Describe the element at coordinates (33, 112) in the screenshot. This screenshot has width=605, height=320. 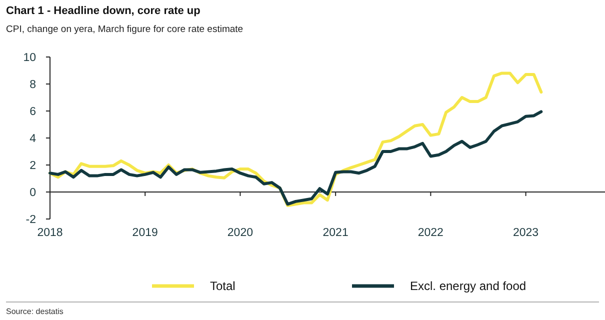
I see `y-tick-label: 6` at that location.